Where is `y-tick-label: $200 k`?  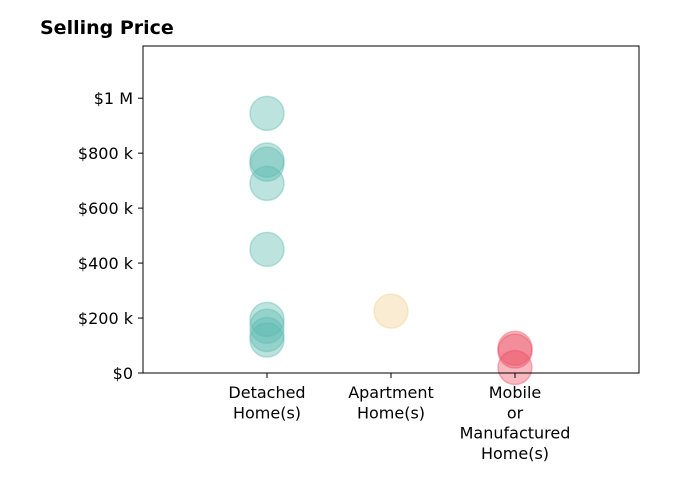 y-tick-label: $200 k is located at coordinates (106, 318).